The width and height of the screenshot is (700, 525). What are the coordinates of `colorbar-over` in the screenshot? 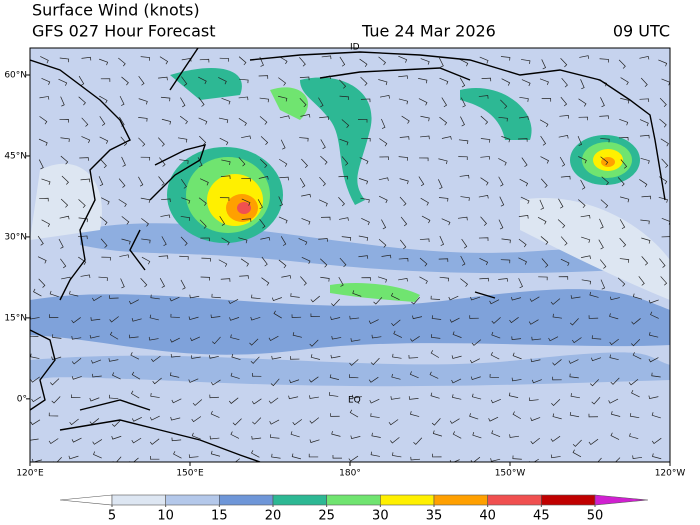 It's located at (621, 500).